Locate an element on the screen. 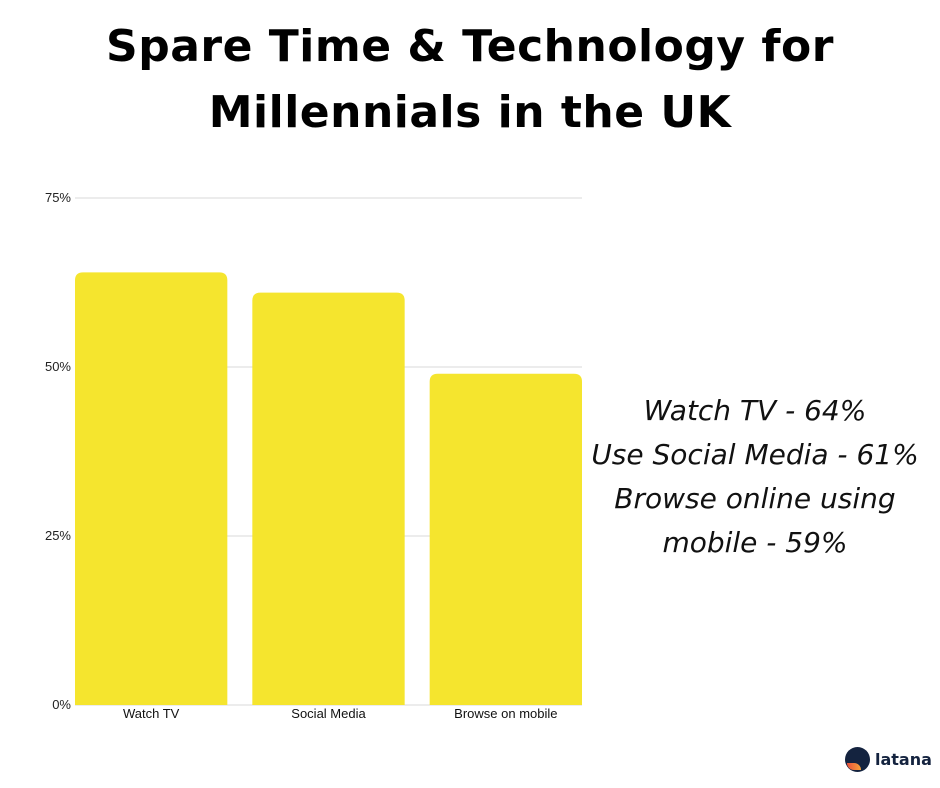 The width and height of the screenshot is (940, 788). bar-browse-on-mobile is located at coordinates (505, 539).